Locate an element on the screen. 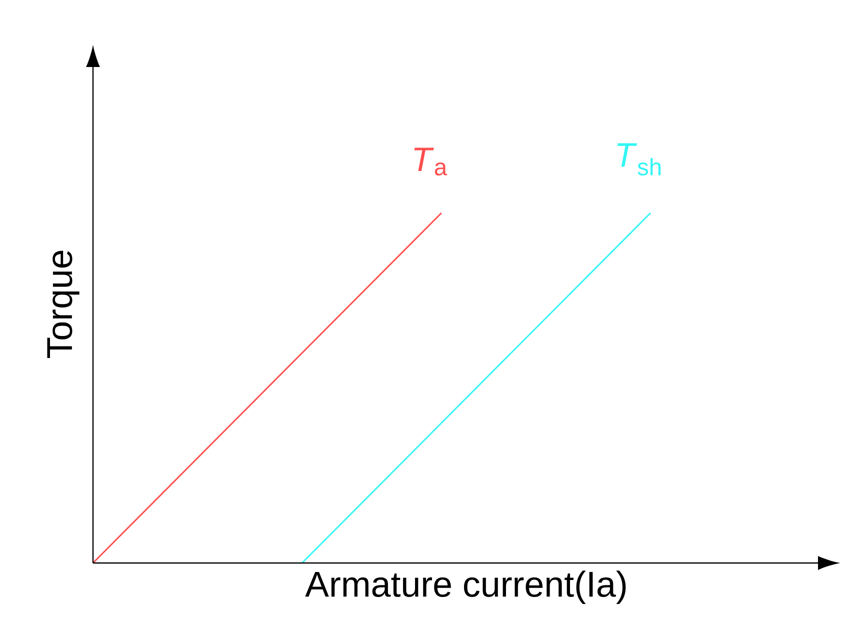 This screenshot has width=849, height=641. x-axis-title: Armature current(Ia) is located at coordinates (465, 587).